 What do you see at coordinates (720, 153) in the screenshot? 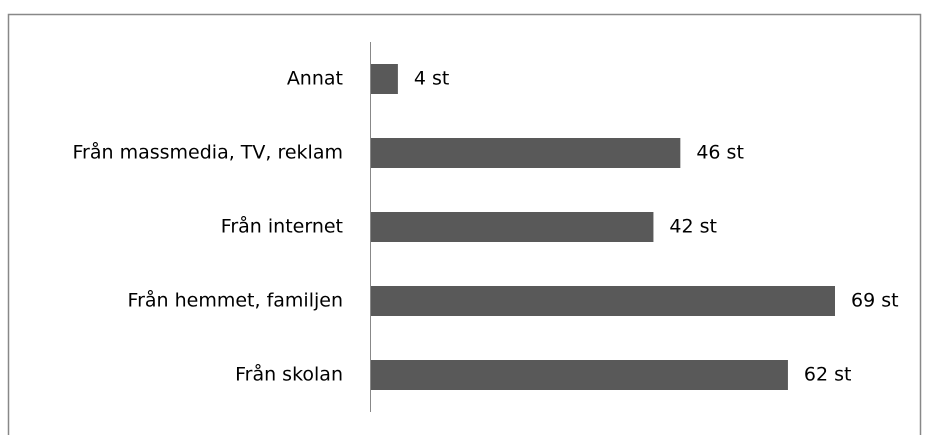
I see `value-label: 46 st` at bounding box center [720, 153].